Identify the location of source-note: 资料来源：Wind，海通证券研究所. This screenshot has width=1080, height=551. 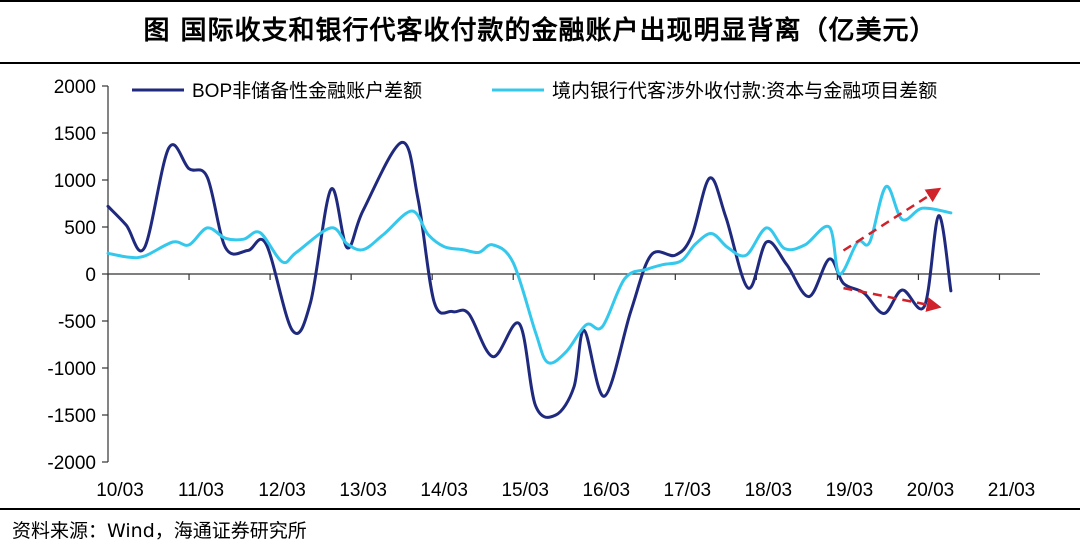
(159, 531).